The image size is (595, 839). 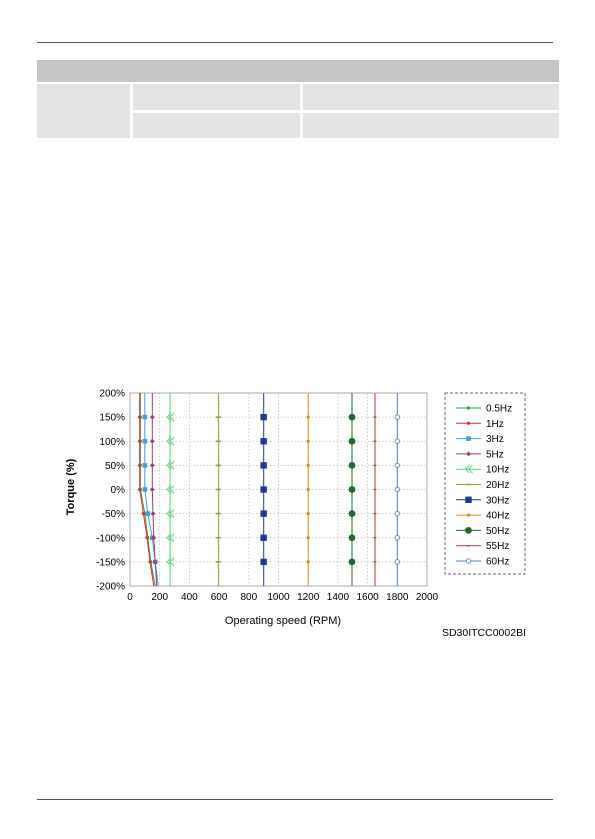 What do you see at coordinates (189, 597) in the screenshot?
I see `x-tick-label: 400` at bounding box center [189, 597].